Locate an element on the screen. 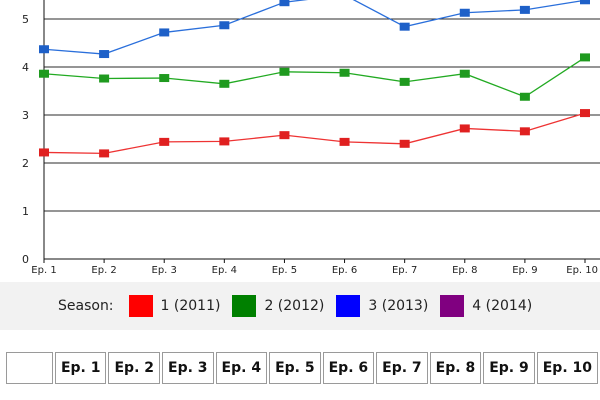 The width and height of the screenshot is (600, 400). x-tick-label: Ep. 1 is located at coordinates (43, 270).